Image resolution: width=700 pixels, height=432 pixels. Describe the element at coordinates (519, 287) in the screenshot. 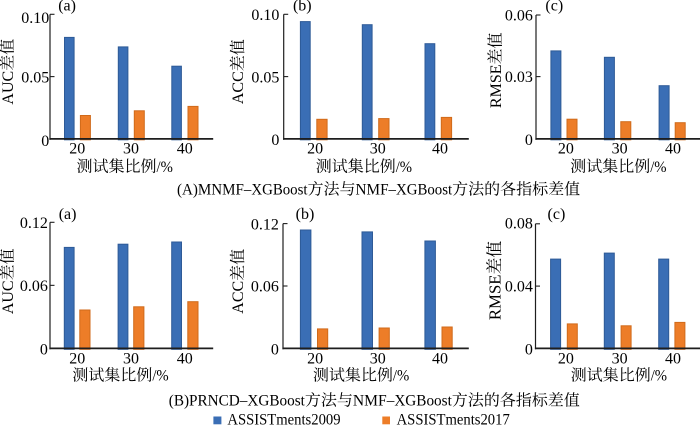

I see `svg-text: 0.04` at that location.